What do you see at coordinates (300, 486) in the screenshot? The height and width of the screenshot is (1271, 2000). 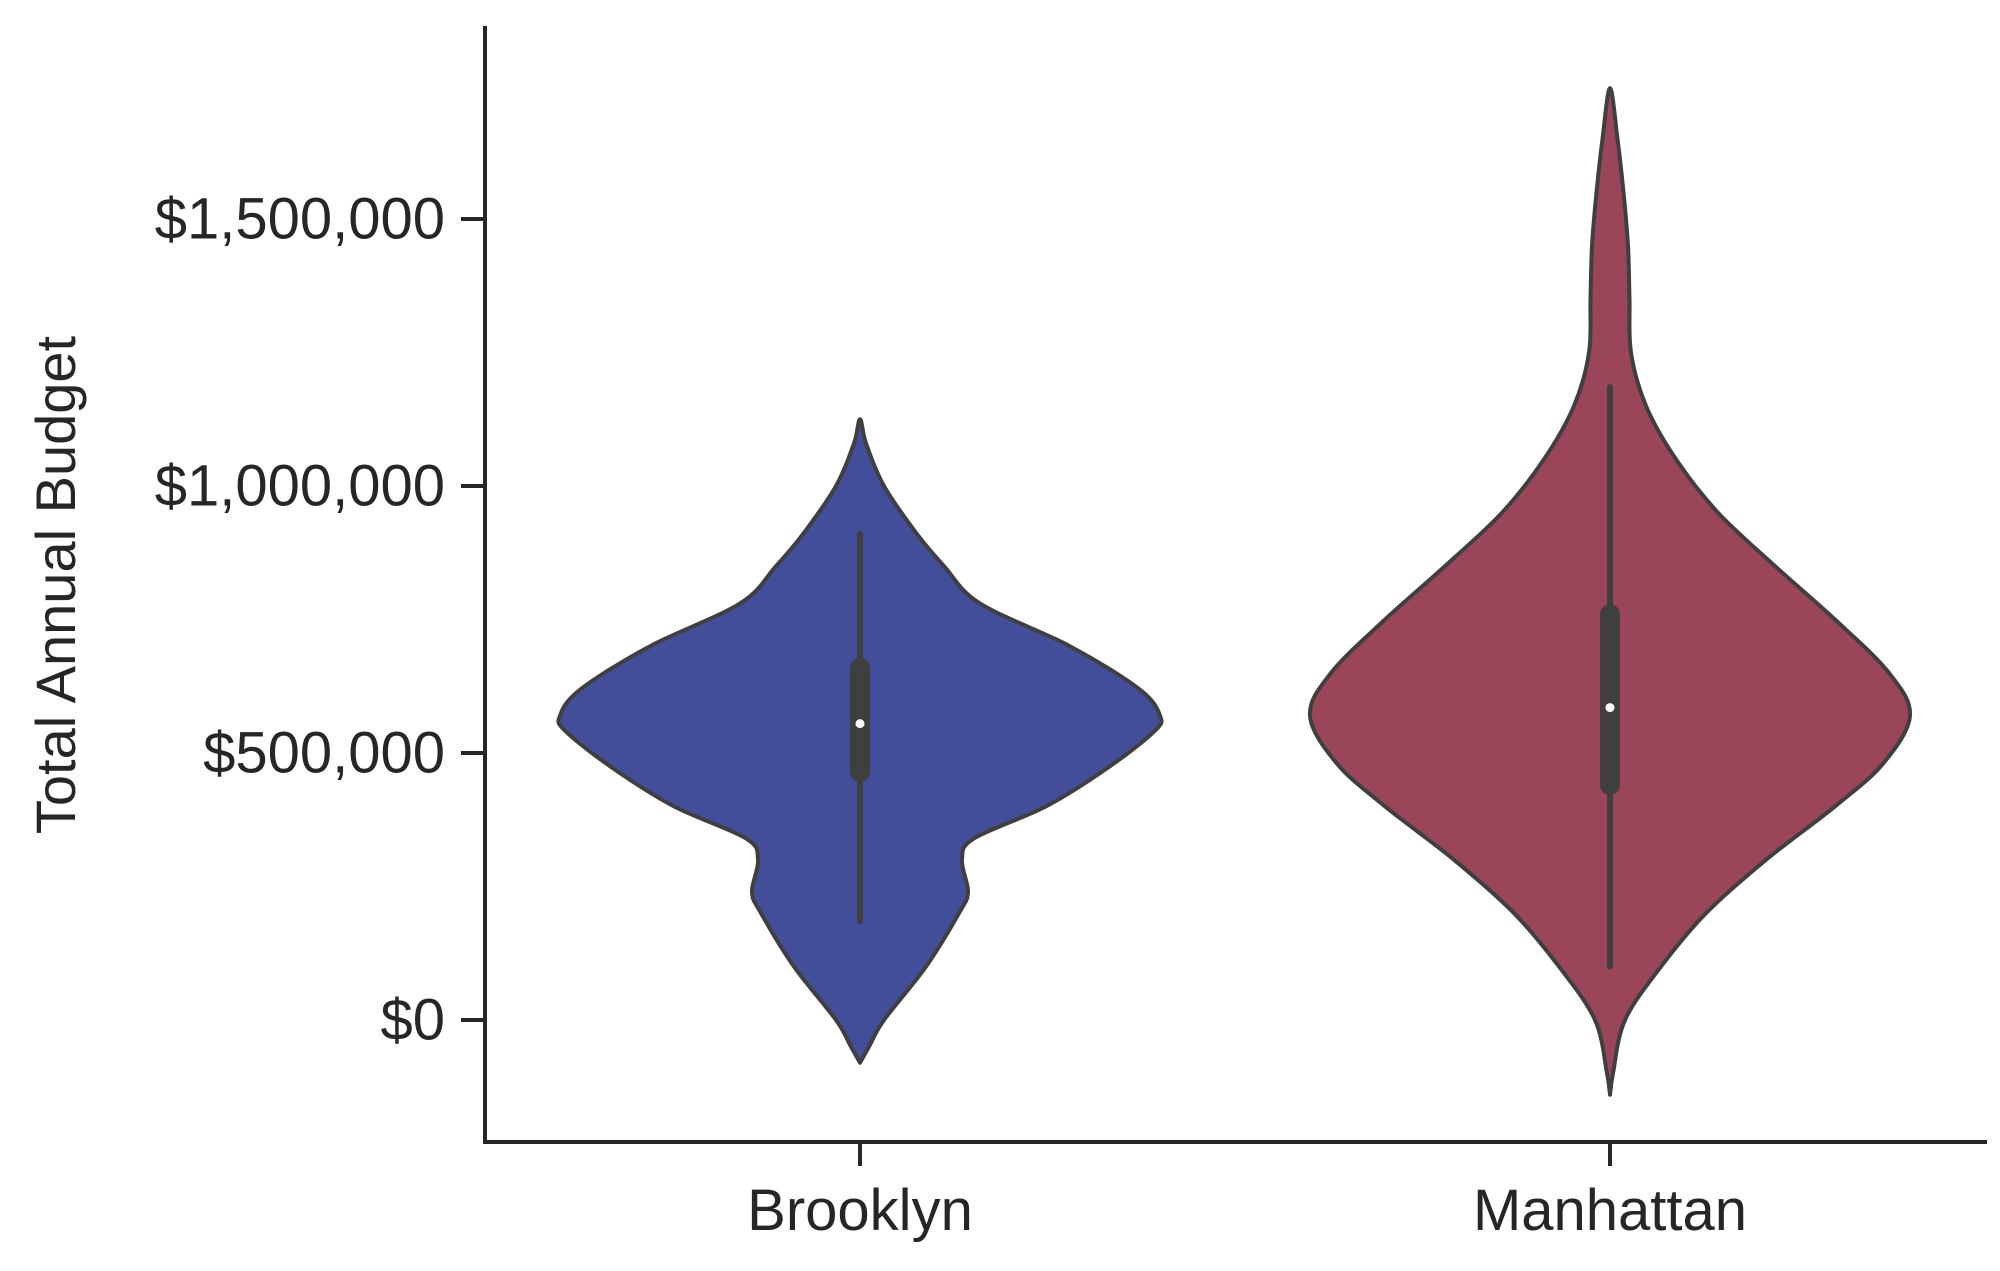 I see `y-tick-label: $1,000,000` at bounding box center [300, 486].